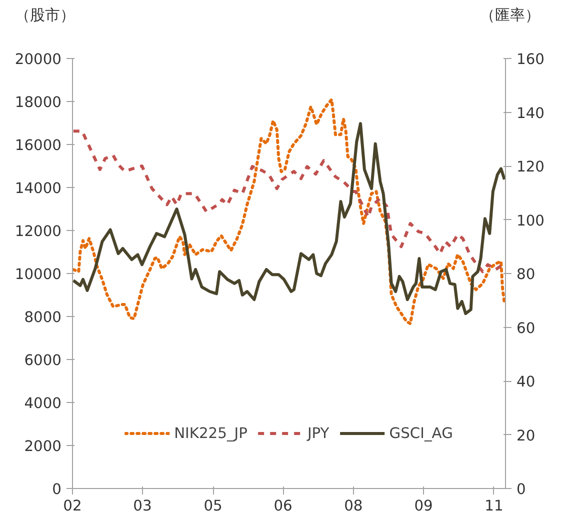 This screenshot has height=518, width=587. What do you see at coordinates (530, 113) in the screenshot?
I see `y2-tick-label: 140` at bounding box center [530, 113].